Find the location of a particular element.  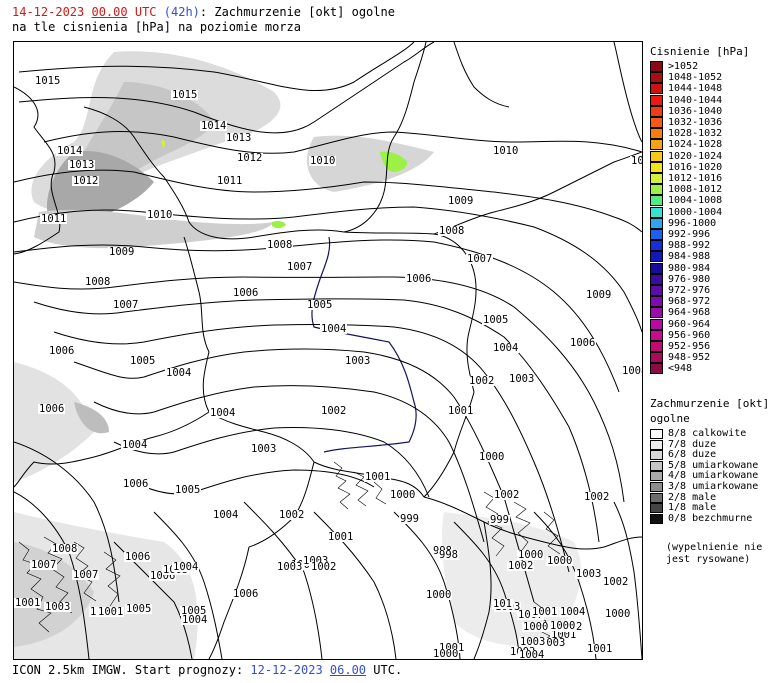

cloud-legend-item: 2/8 male is located at coordinates (709, 497).